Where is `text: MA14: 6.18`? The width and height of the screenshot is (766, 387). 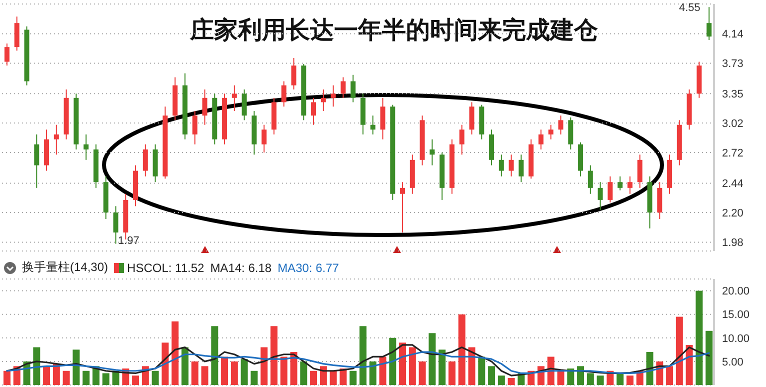
text: MA14: 6.18 is located at coordinates (241, 267).